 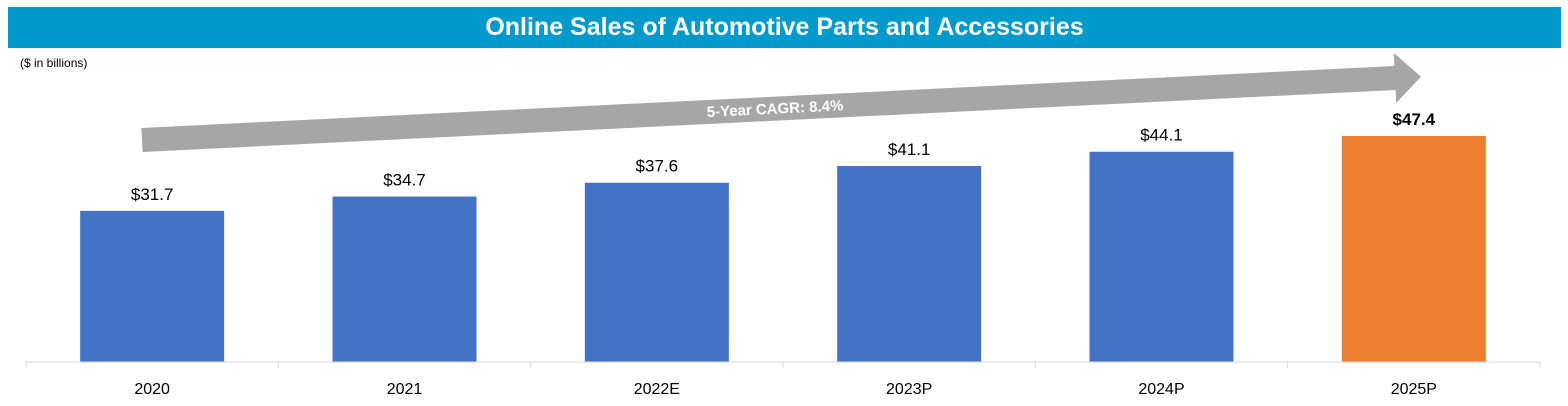 What do you see at coordinates (909, 264) in the screenshot?
I see `bar-2023P` at bounding box center [909, 264].